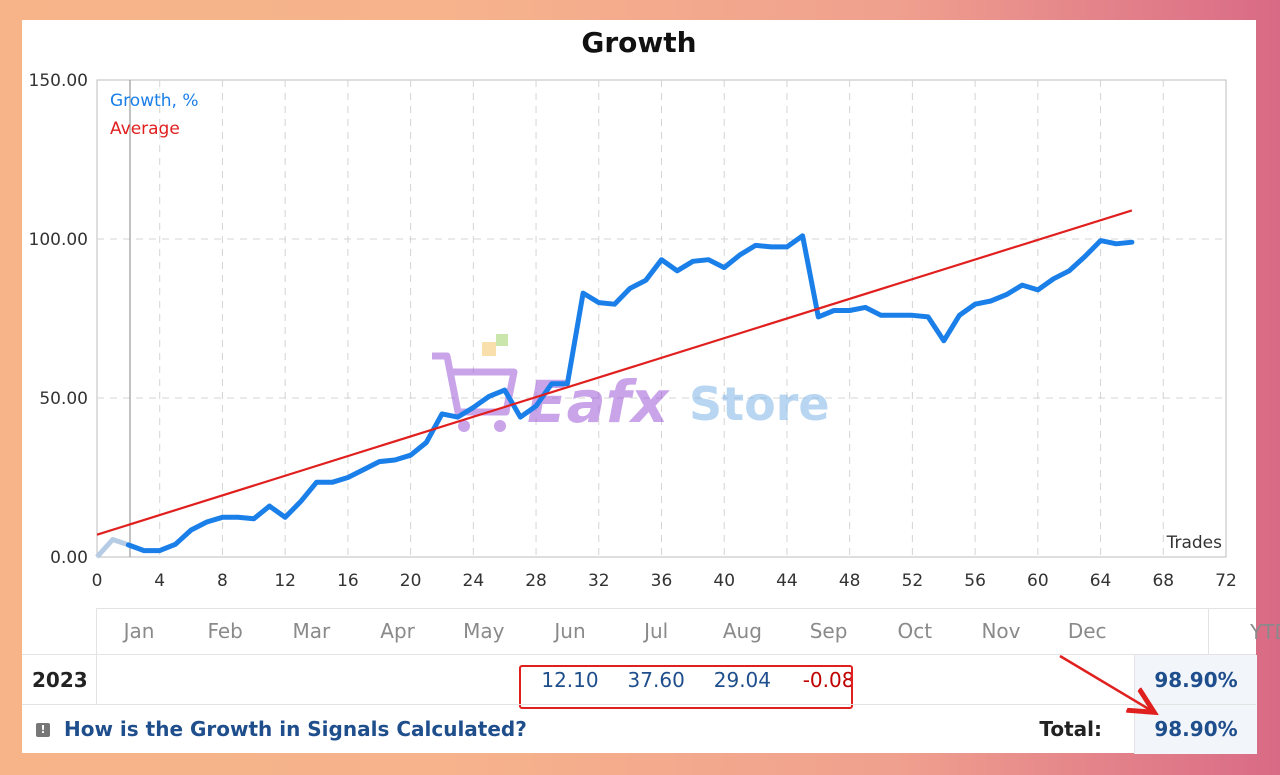 The width and height of the screenshot is (1280, 775). What do you see at coordinates (656, 680) in the screenshot?
I see `month-value-jul: 37.60` at bounding box center [656, 680].